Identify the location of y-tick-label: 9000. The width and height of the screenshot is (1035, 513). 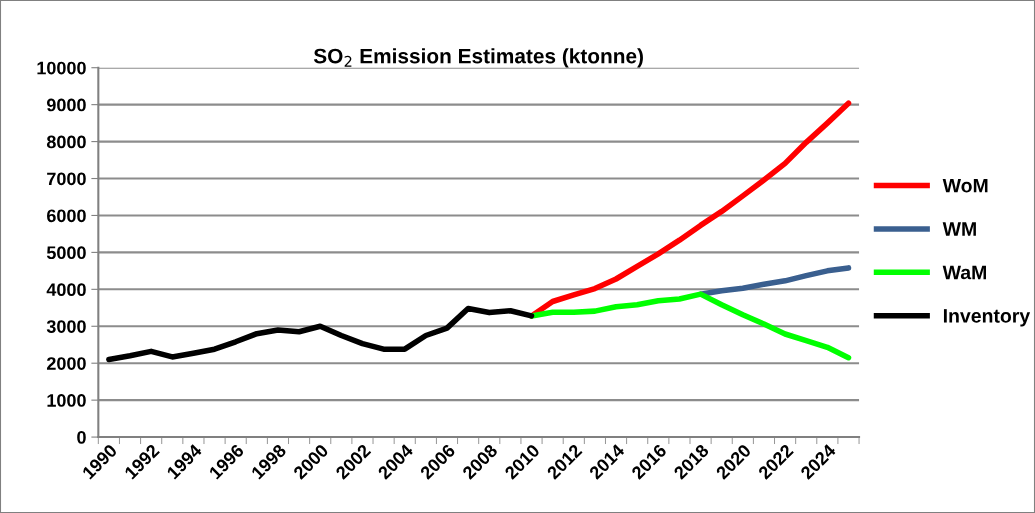
(66, 105).